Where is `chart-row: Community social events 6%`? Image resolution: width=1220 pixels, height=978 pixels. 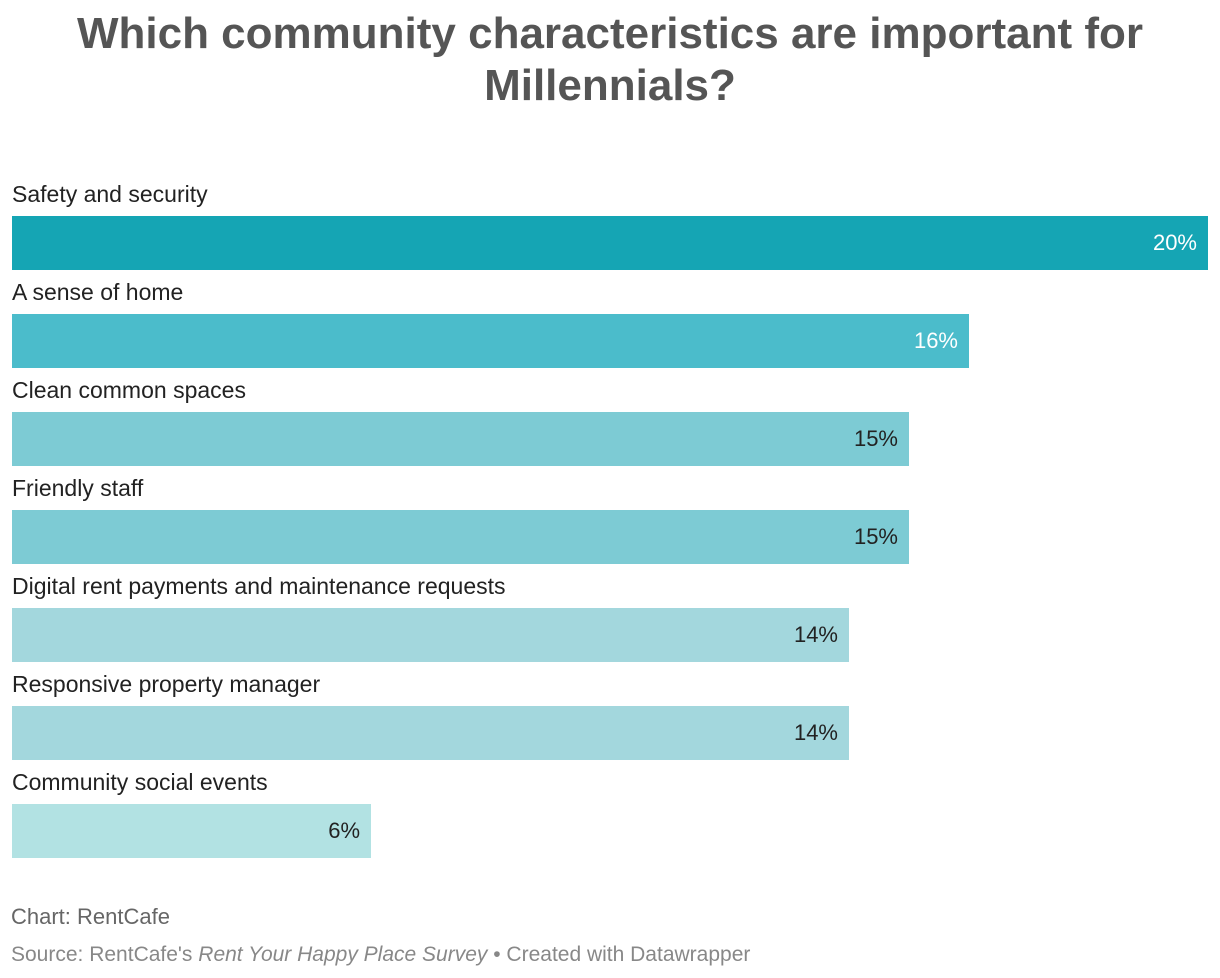
chart-row: Community social events 6% is located at coordinates (610, 813).